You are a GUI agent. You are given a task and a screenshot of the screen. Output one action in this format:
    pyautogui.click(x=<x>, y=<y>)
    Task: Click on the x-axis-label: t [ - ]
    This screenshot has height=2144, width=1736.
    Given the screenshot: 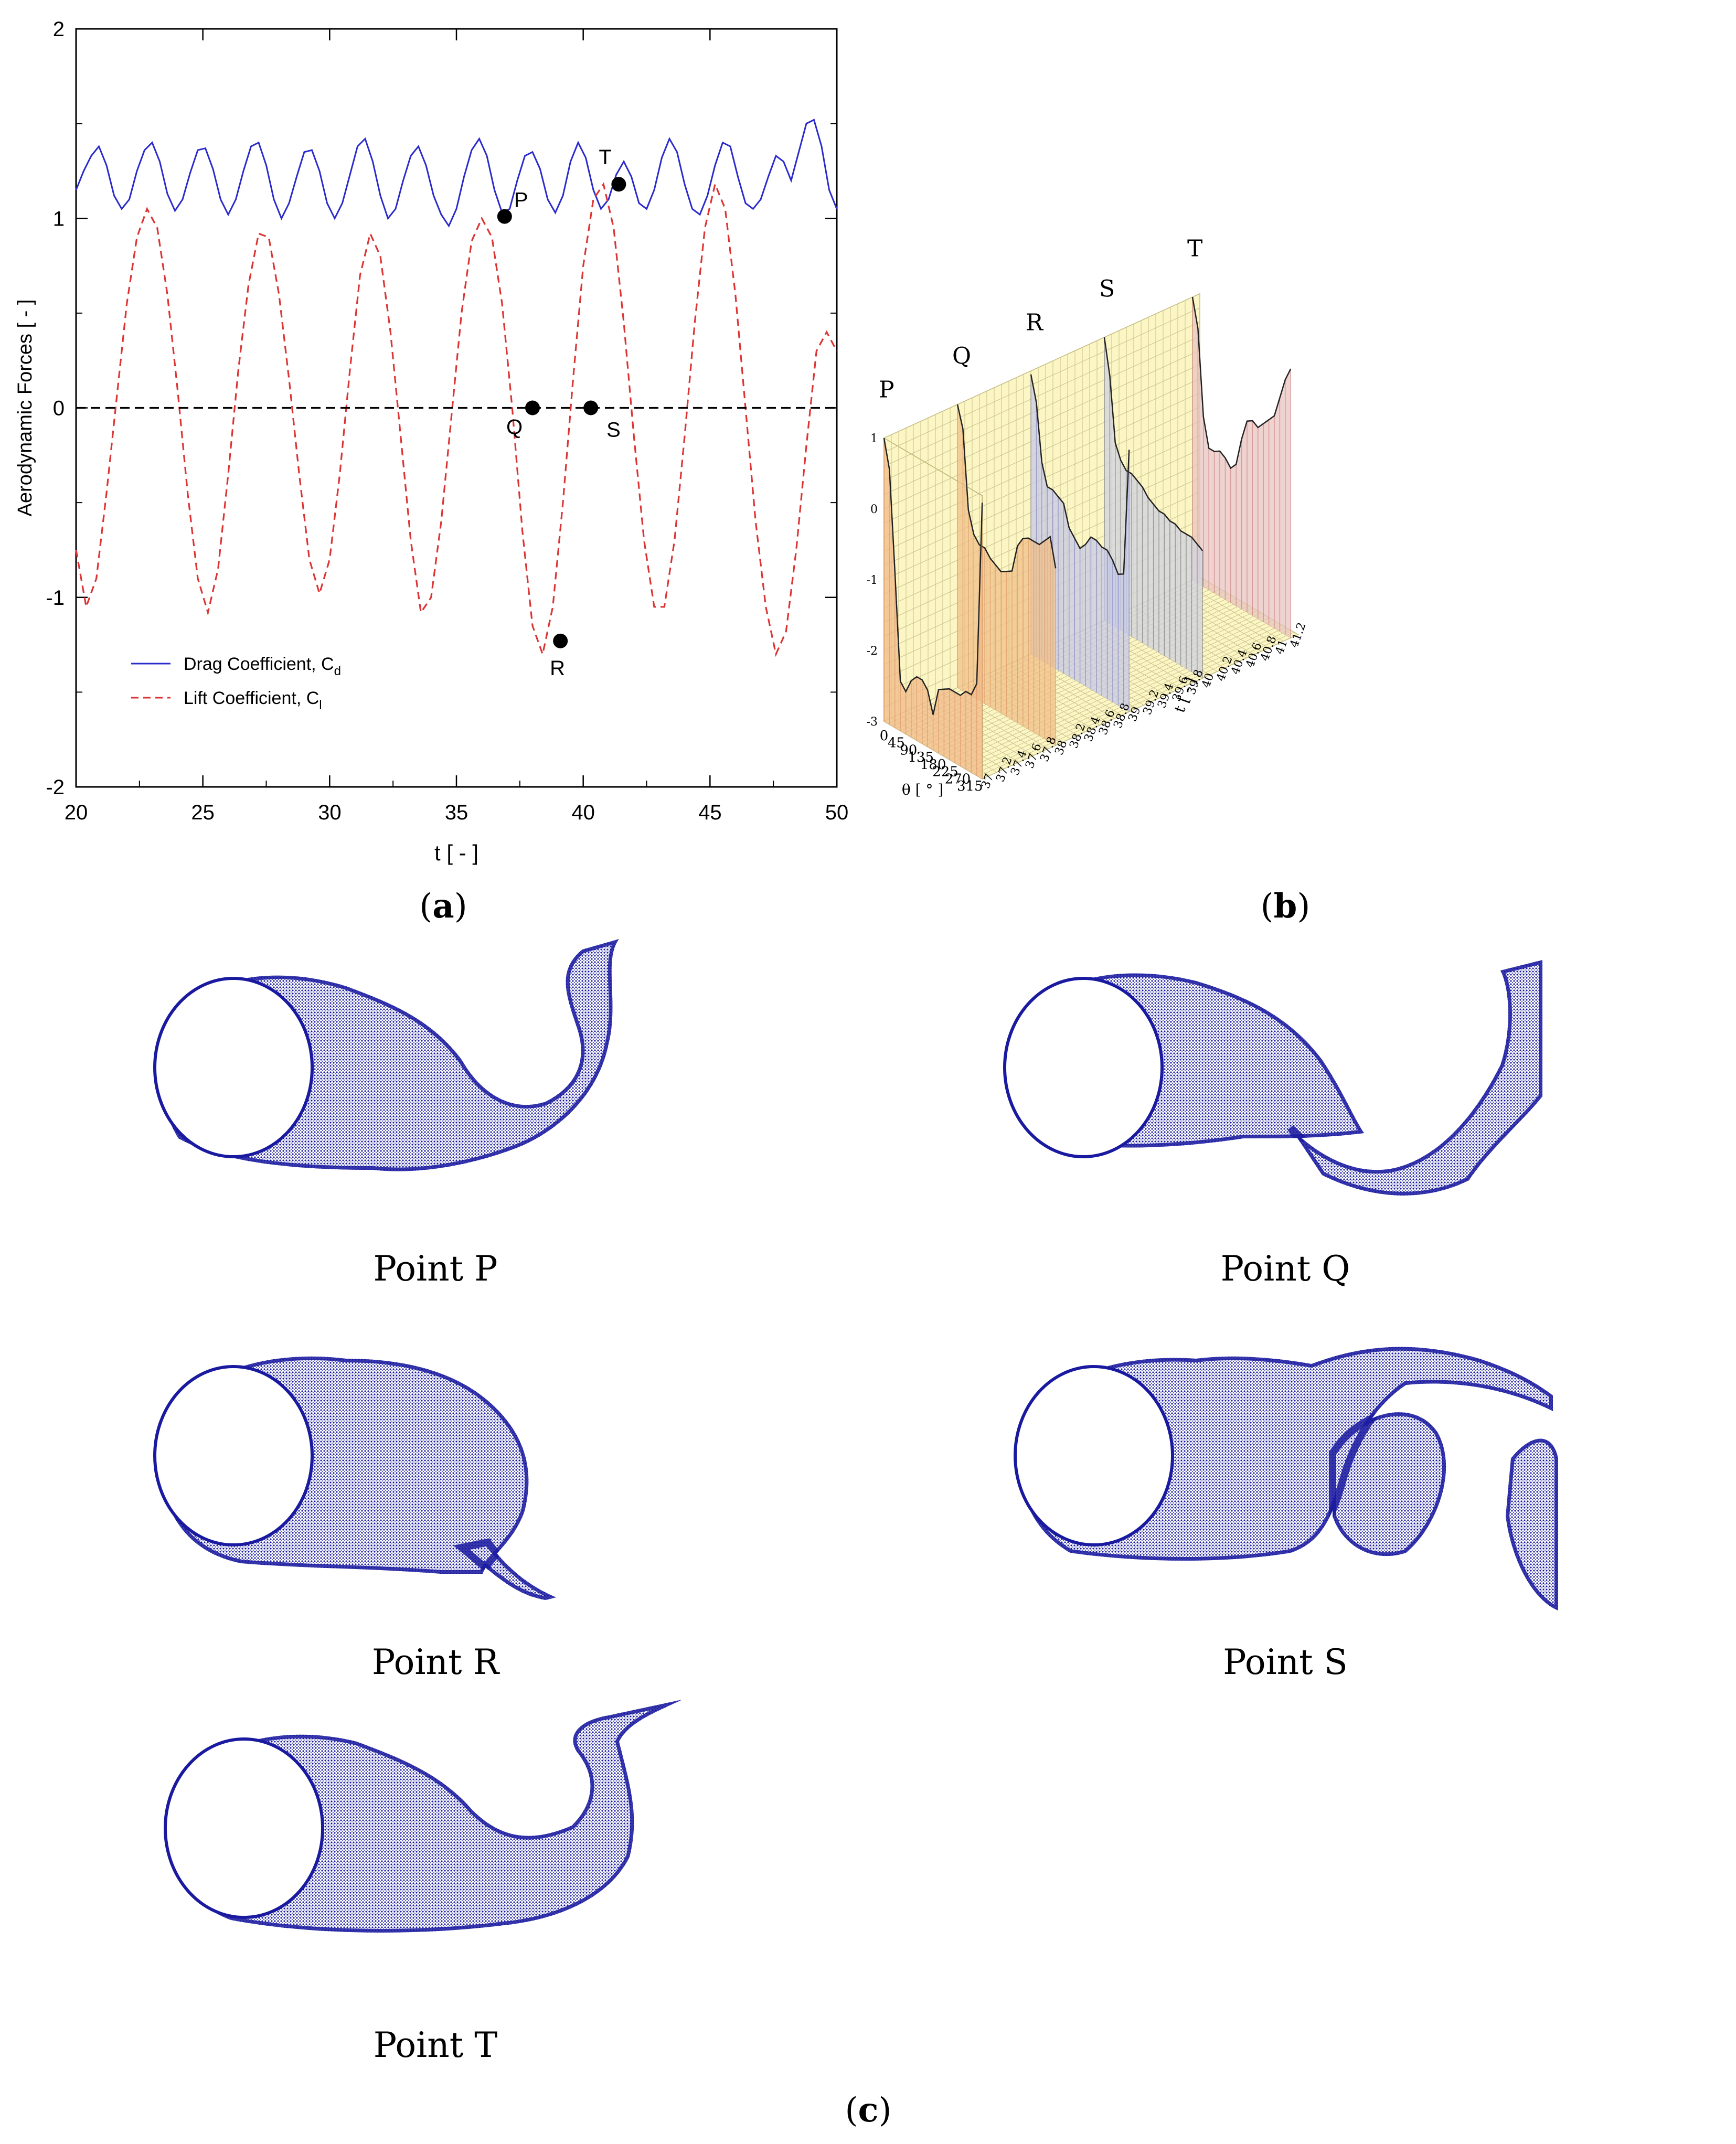 What is the action you would take?
    pyautogui.click(x=456, y=852)
    